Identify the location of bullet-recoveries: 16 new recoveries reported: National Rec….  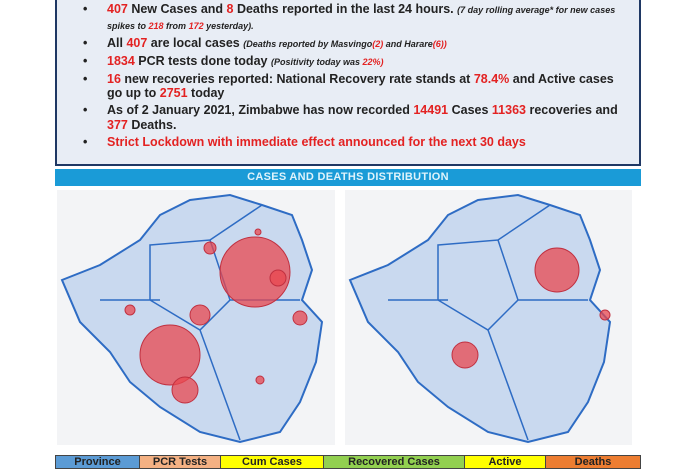
(361, 86).